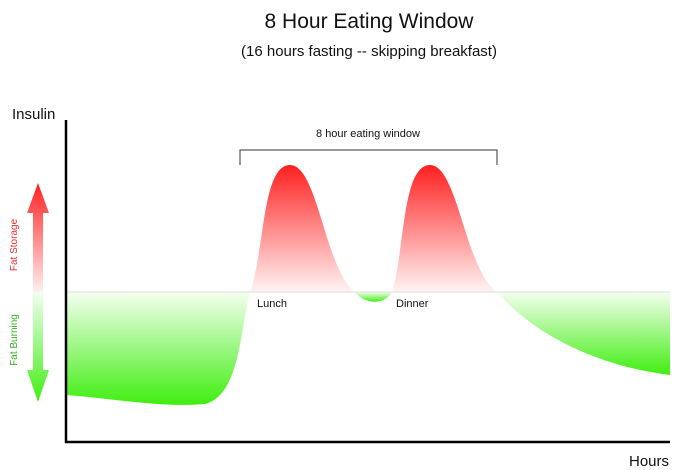 Image resolution: width=677 pixels, height=470 pixels. I want to click on bracket-label: 8 hour eating window, so click(368, 134).